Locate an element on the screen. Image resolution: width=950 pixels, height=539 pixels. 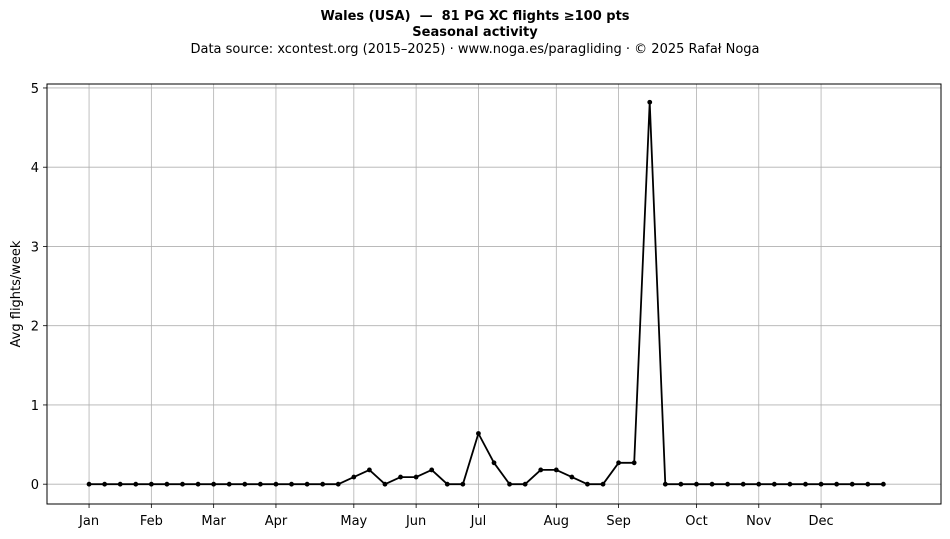
y-axis-label: Avg flights/week is located at coordinates (16, 293).